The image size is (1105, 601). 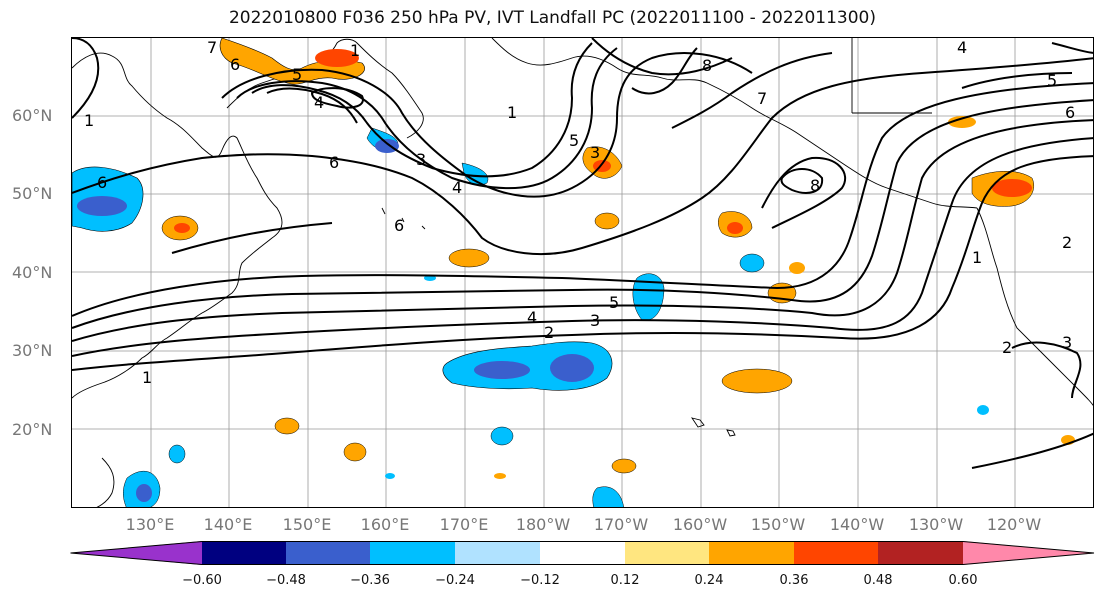 What do you see at coordinates (32, 193) in the screenshot?
I see `lat-label: 50°N` at bounding box center [32, 193].